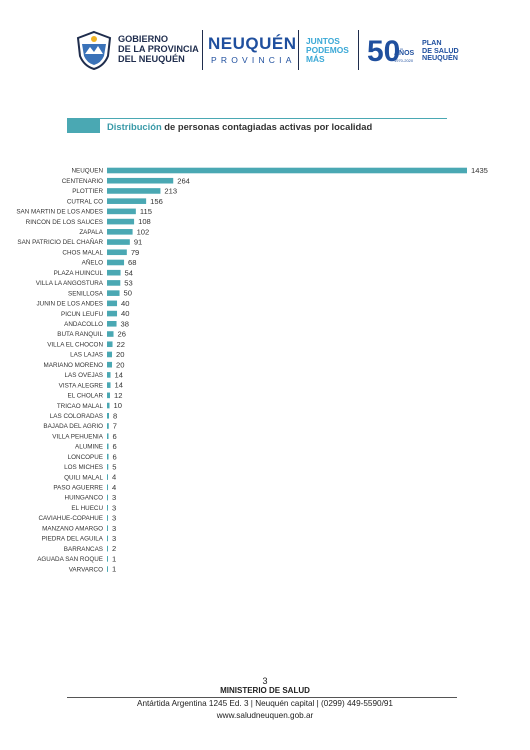  Describe the element at coordinates (114, 466) in the screenshot. I see `data-label: 5` at that location.